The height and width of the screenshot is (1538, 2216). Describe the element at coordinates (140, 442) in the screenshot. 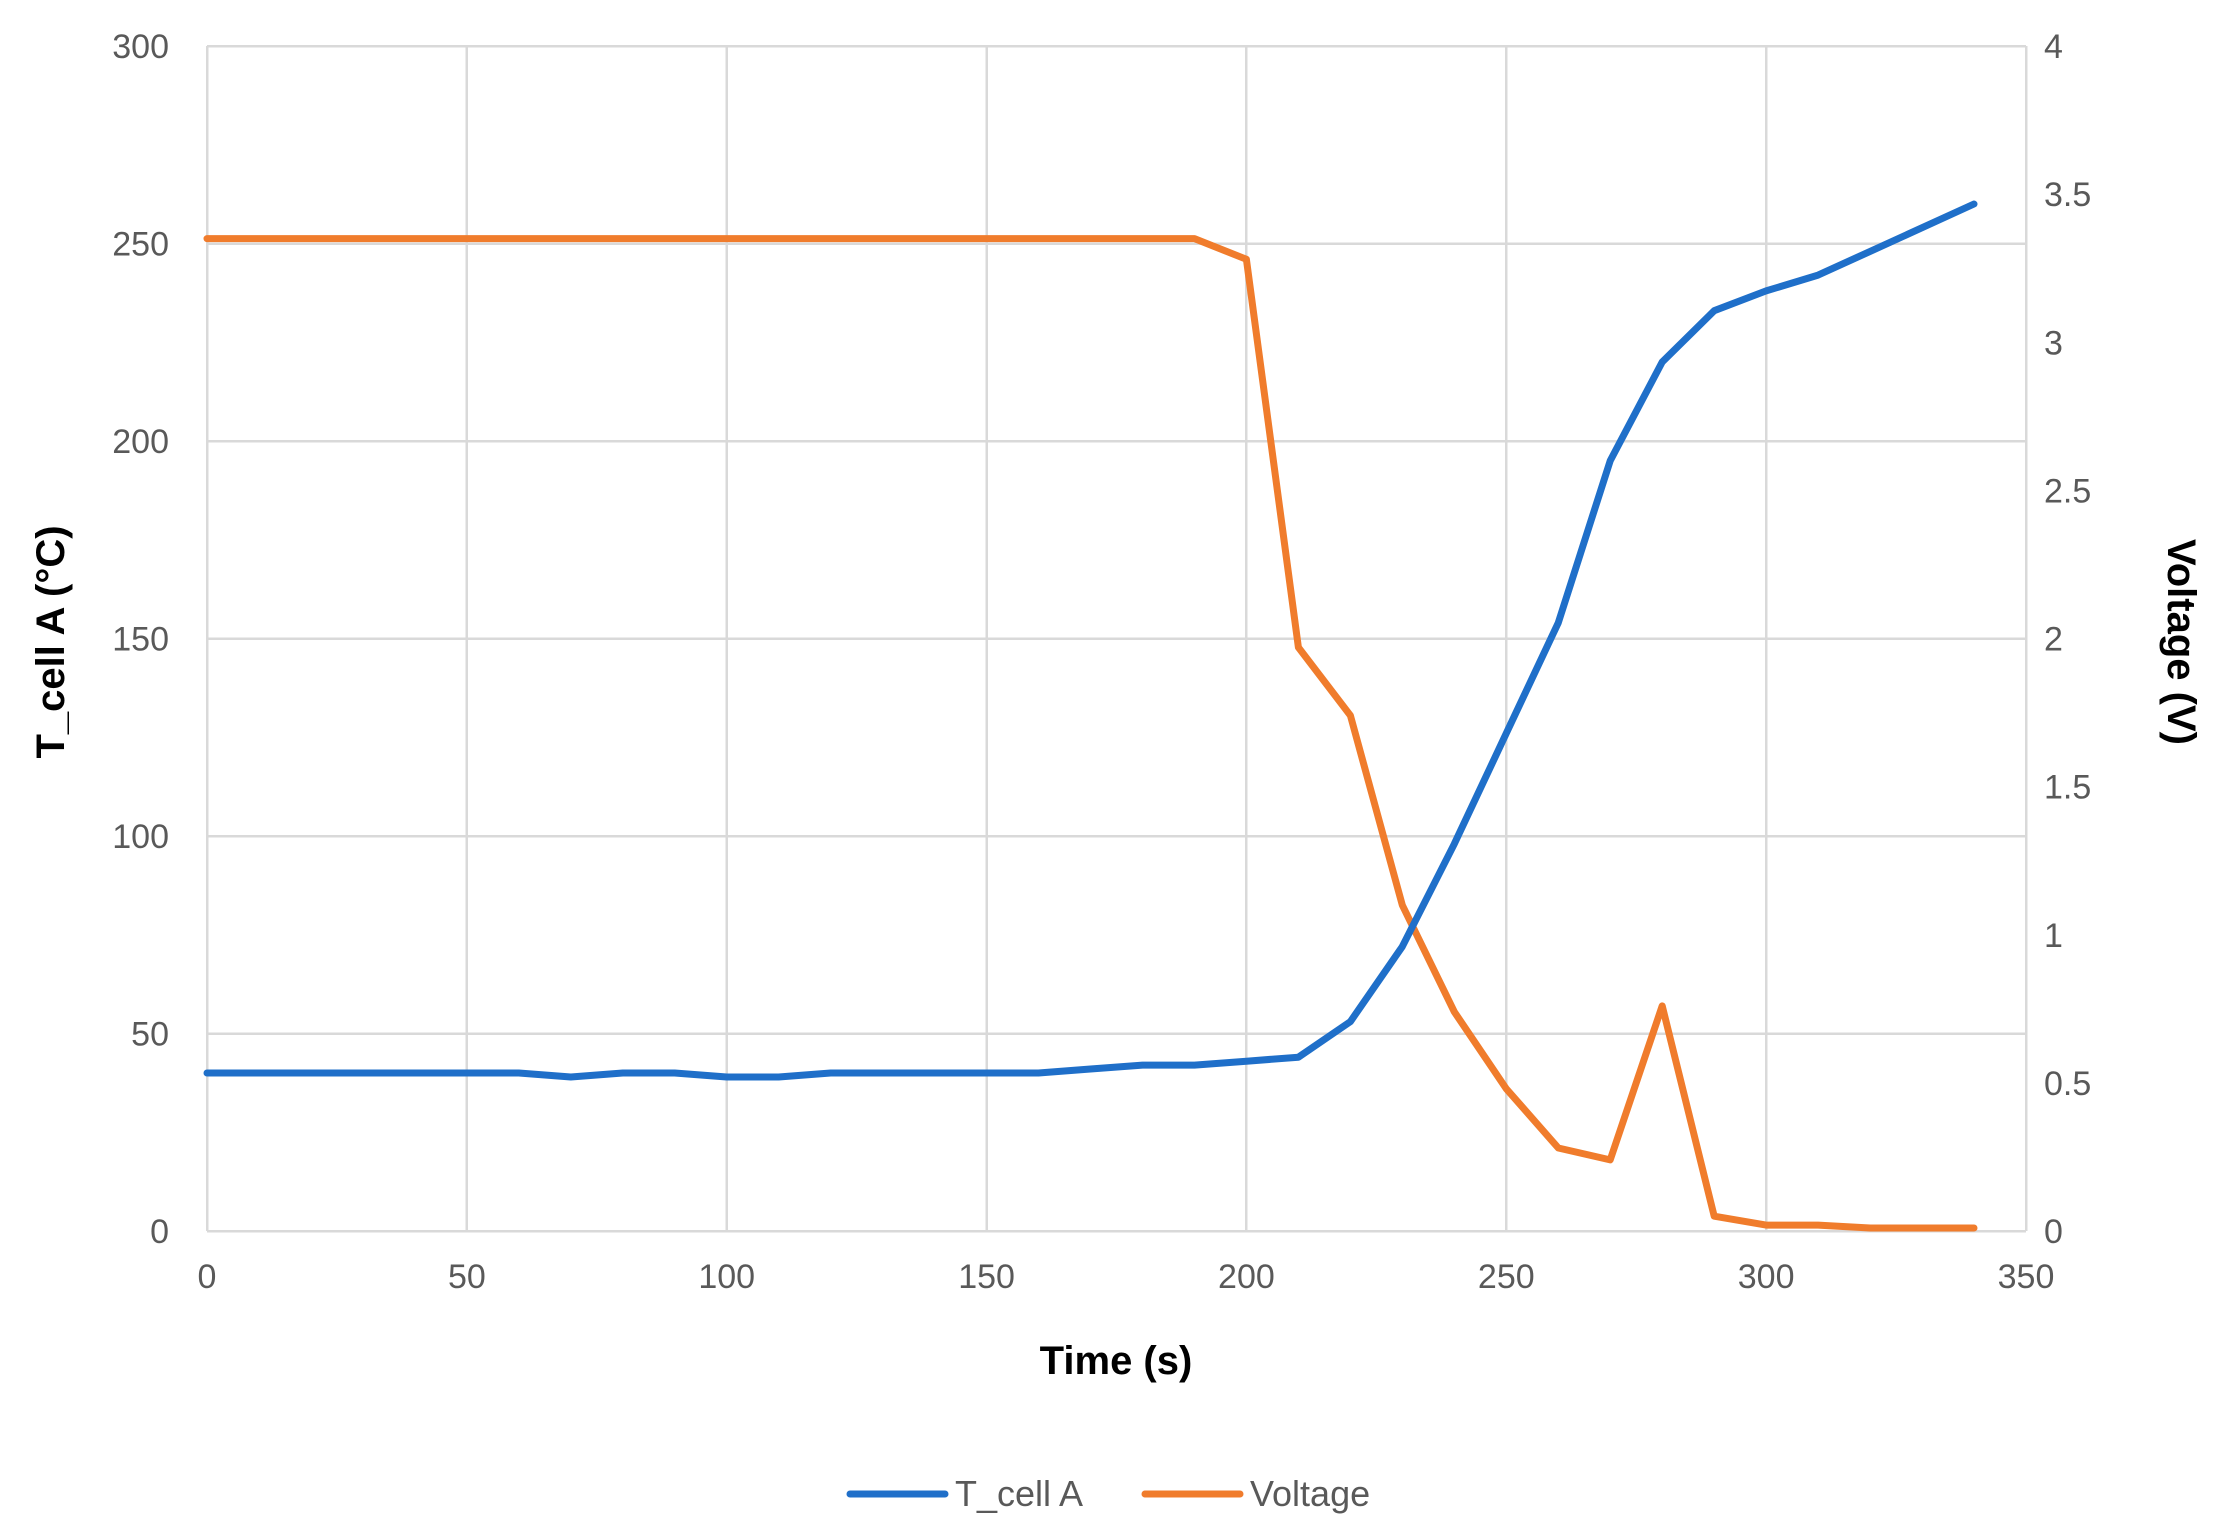

I see `y-tick-label: 200` at that location.